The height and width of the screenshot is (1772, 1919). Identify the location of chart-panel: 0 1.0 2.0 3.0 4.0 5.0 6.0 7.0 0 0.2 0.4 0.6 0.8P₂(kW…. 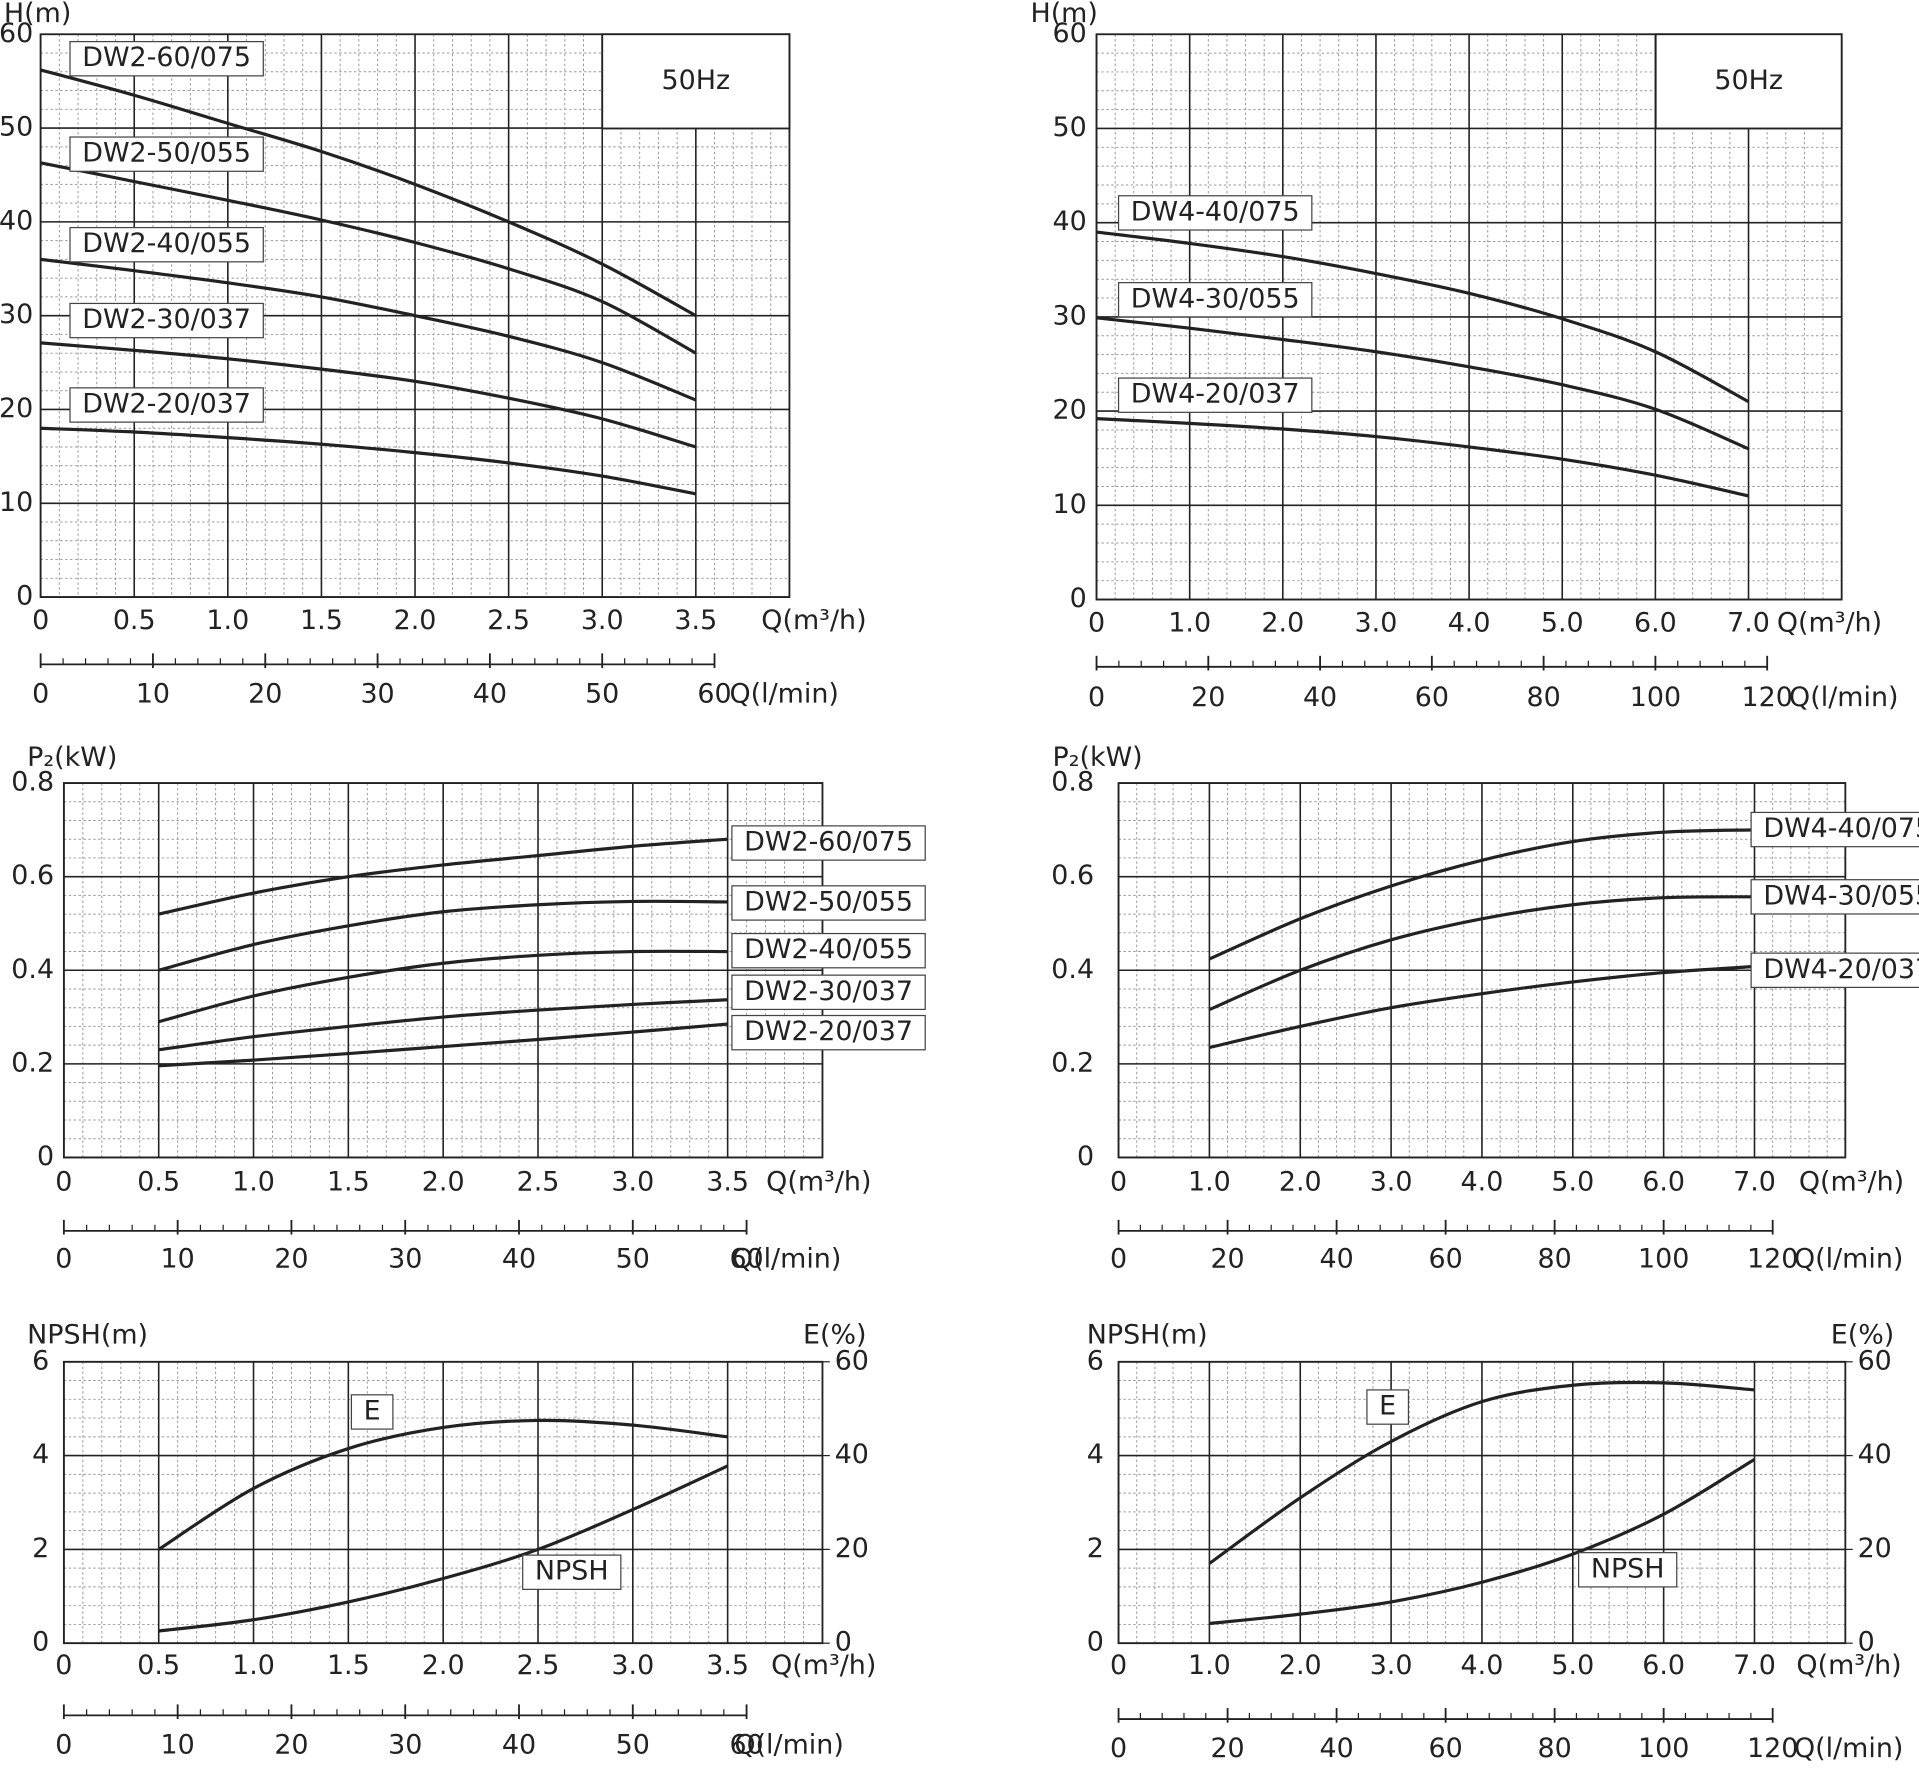
(1485, 1008).